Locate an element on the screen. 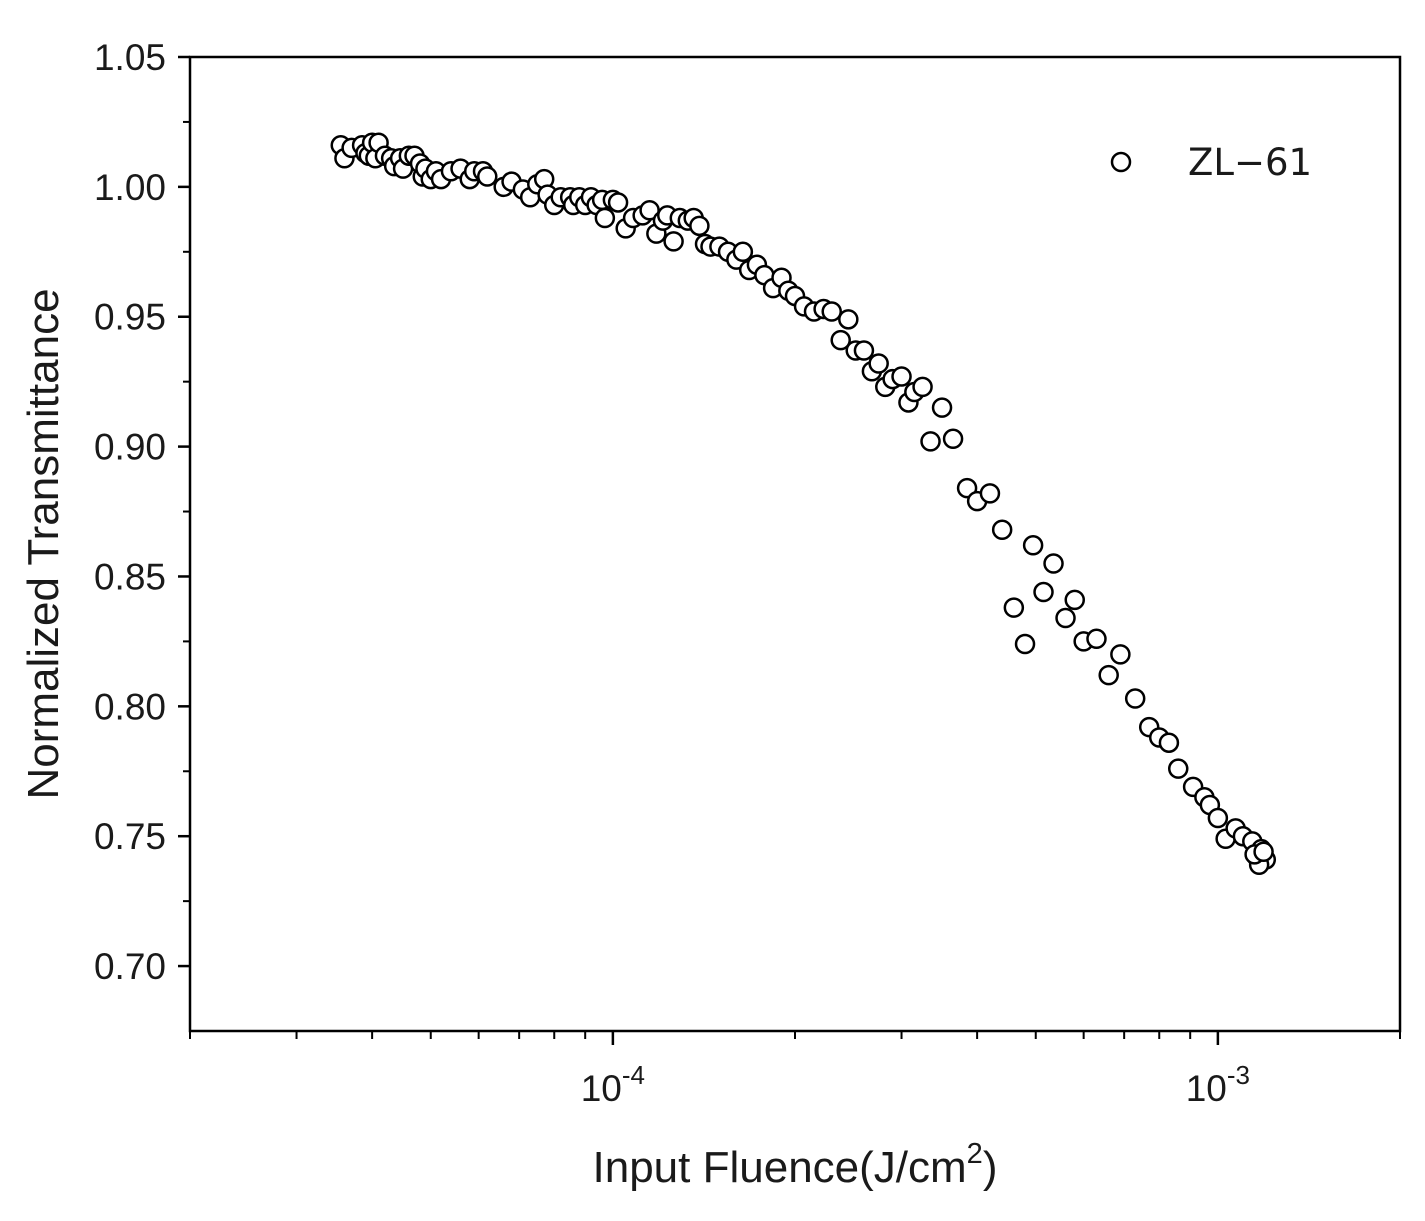 This screenshot has height=1221, width=1425. y-tick-label: 1.05 is located at coordinates (130, 57).